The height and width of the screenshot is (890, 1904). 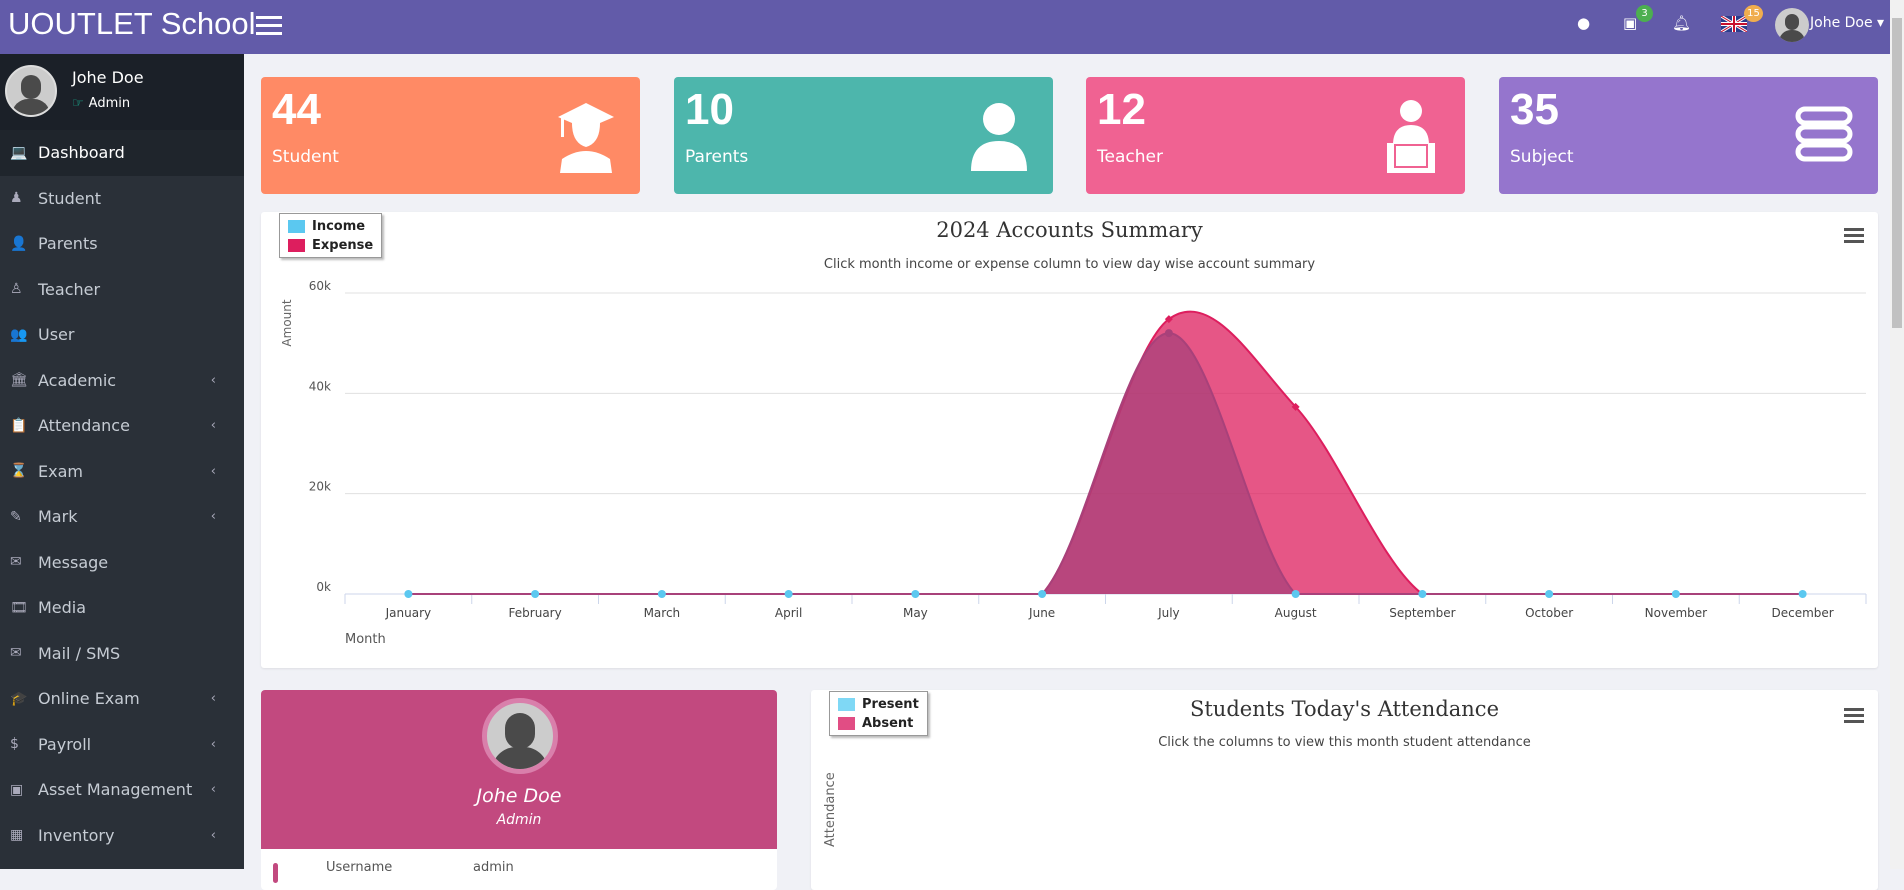 I want to click on top-navbar: UOUTLET School ● ▣ 3 🔔︎ 15 Johe Doe ▾, so click(x=945, y=27).